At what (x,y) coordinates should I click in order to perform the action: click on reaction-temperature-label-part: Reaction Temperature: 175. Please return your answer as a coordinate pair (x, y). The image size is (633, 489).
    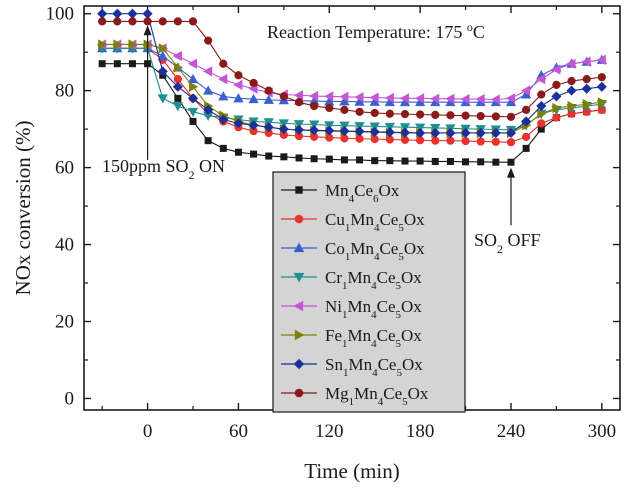
    Looking at the image, I should click on (367, 32).